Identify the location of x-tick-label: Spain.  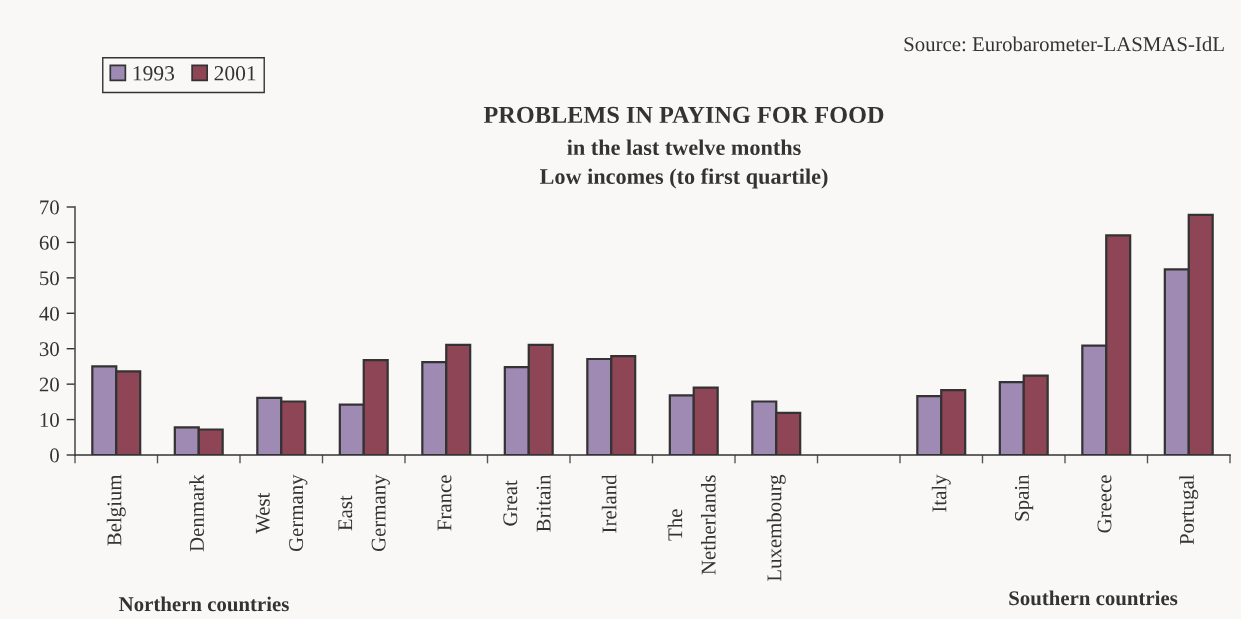
(1024, 497).